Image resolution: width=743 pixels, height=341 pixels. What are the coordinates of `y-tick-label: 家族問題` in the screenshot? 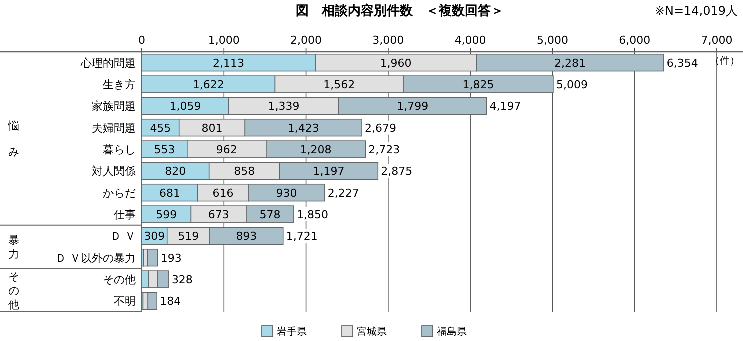 It's located at (114, 107).